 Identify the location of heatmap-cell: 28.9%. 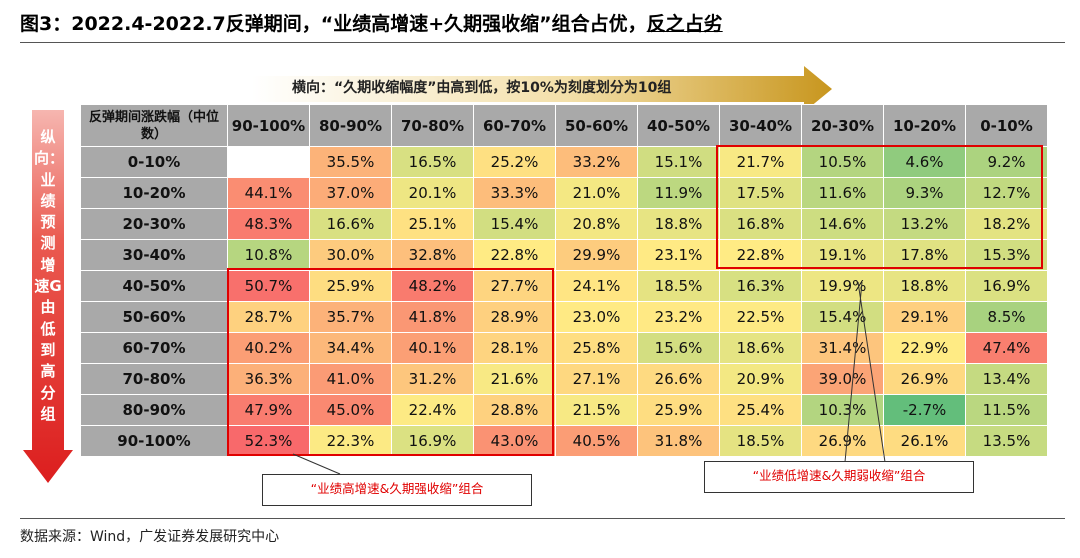
(514, 317).